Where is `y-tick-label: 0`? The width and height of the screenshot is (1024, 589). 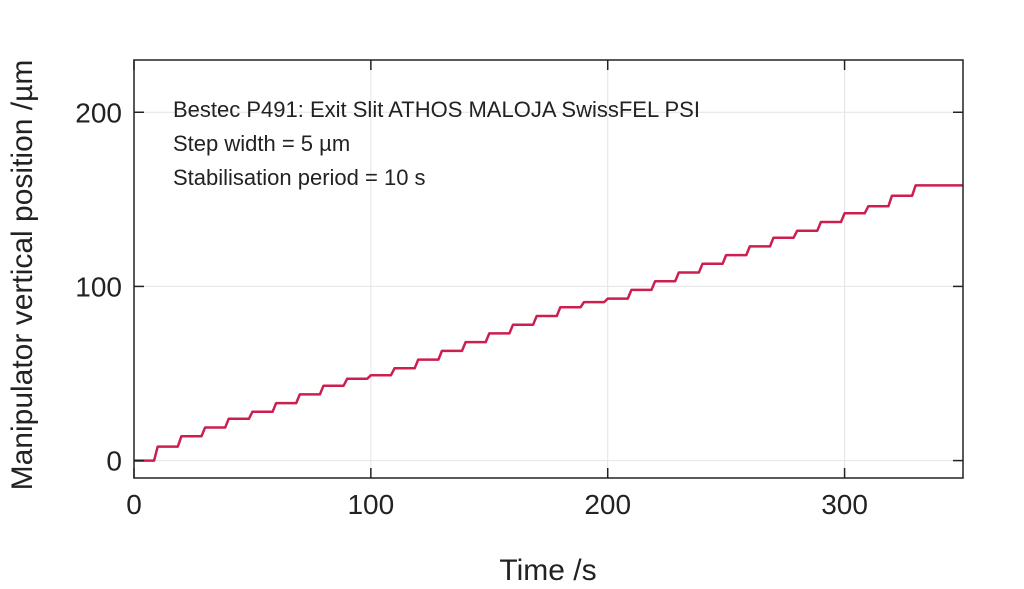
y-tick-label: 0 is located at coordinates (114, 461).